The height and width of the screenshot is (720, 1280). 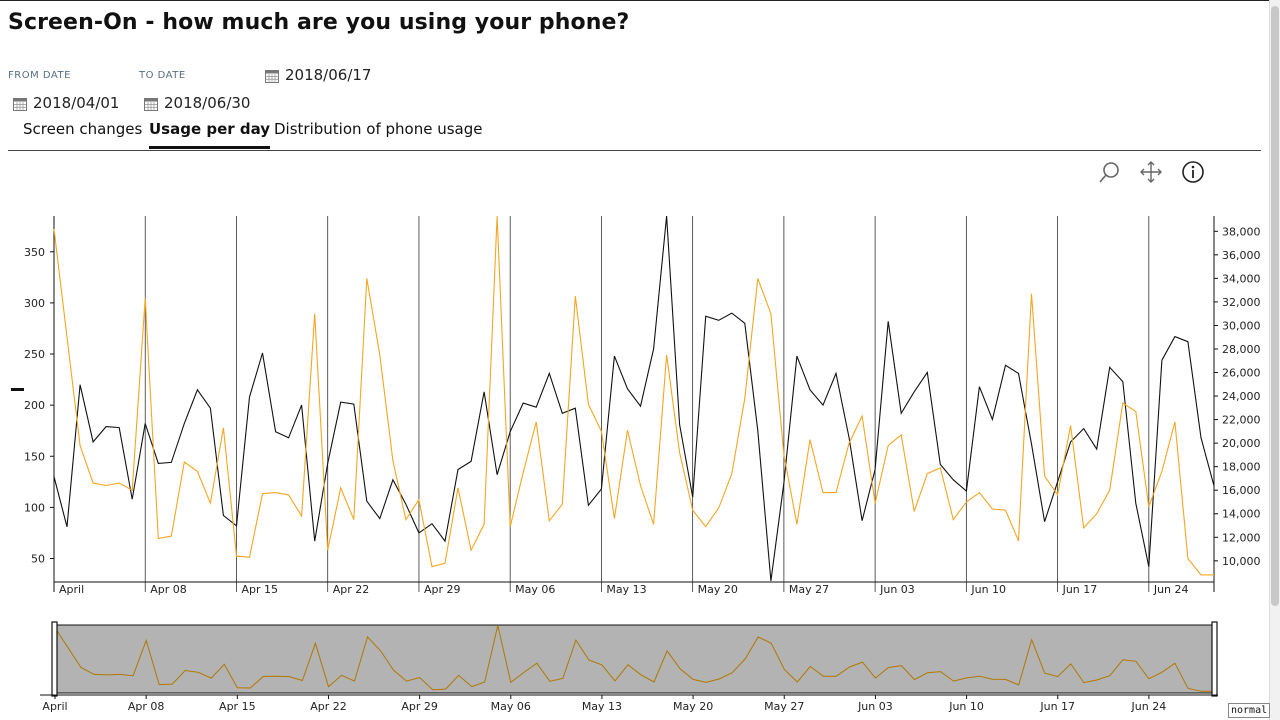 I want to click on x-tick-label: May 20, so click(x=718, y=589).